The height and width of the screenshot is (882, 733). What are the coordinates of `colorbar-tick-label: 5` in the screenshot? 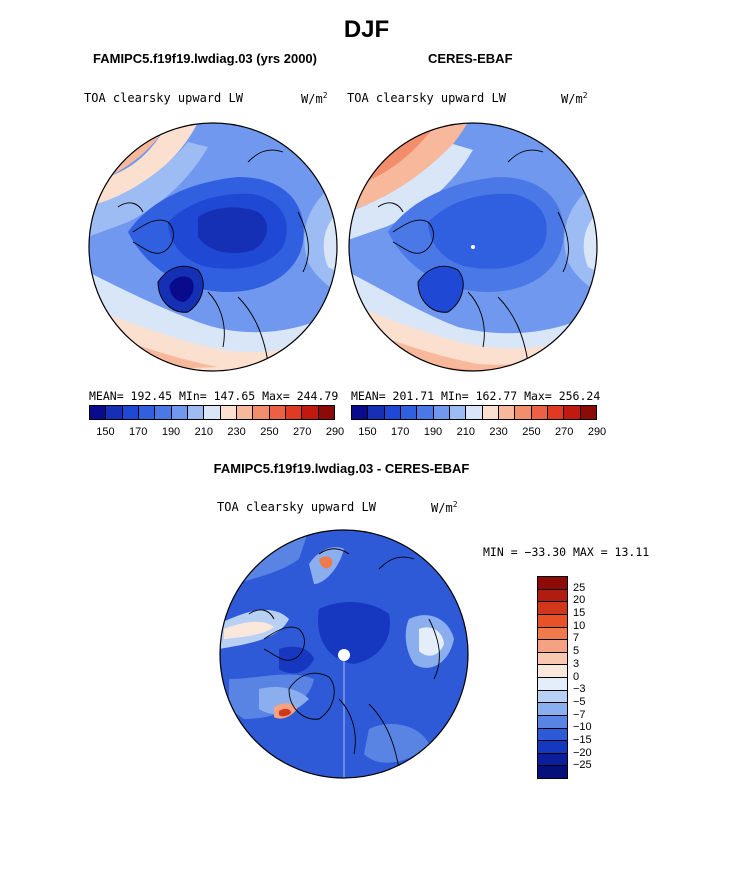 It's located at (576, 651).